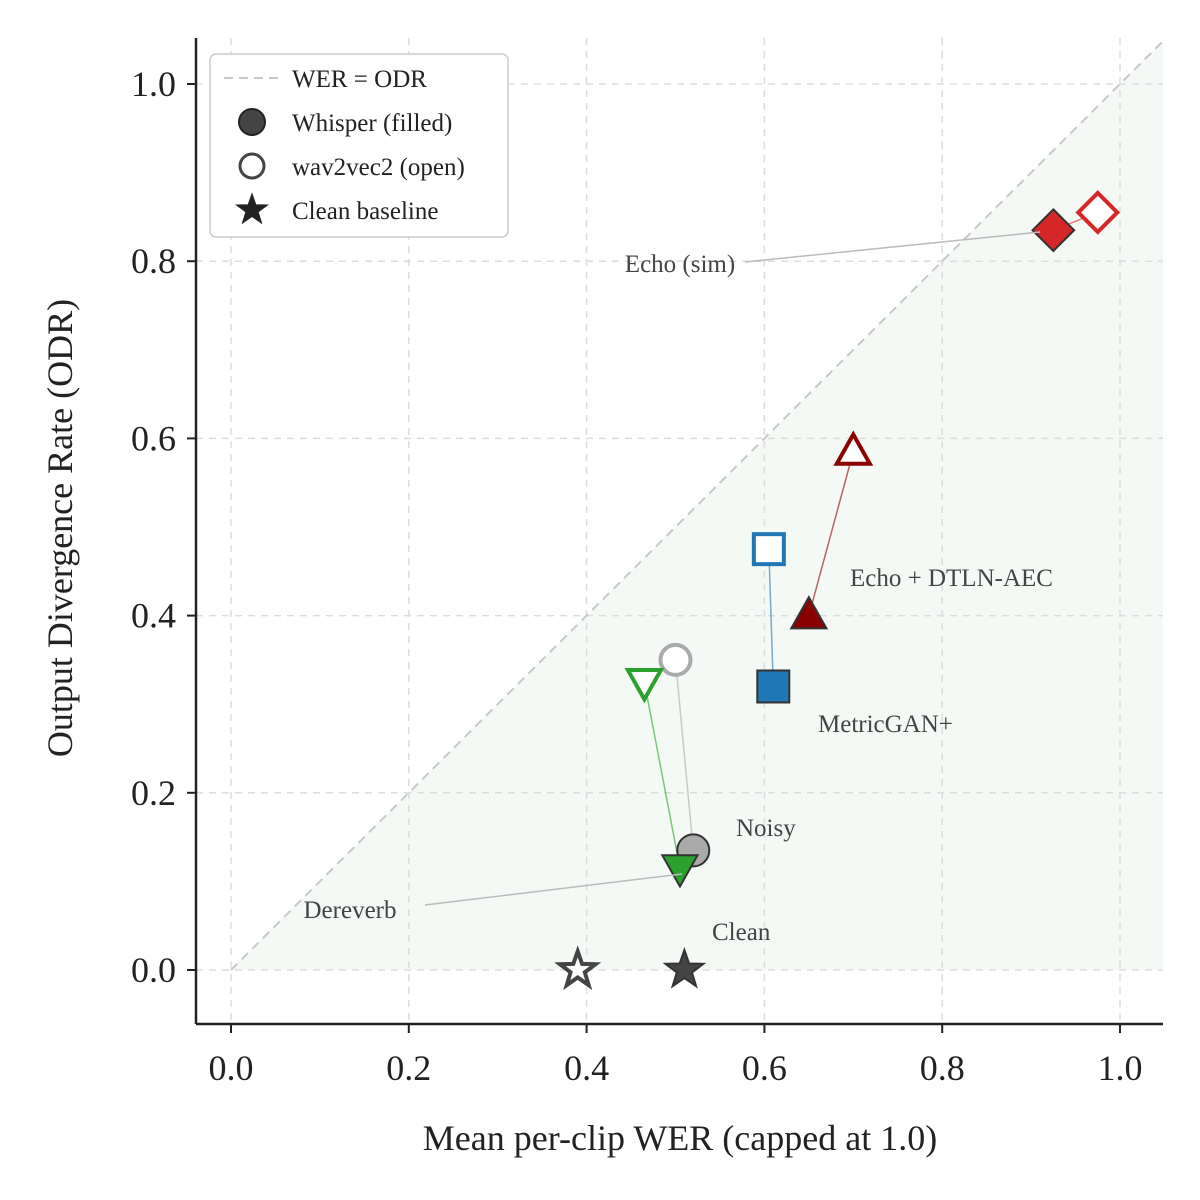 This screenshot has height=1200, width=1200. Describe the element at coordinates (684, 967) in the screenshot. I see `marker-whisper-clean` at that location.